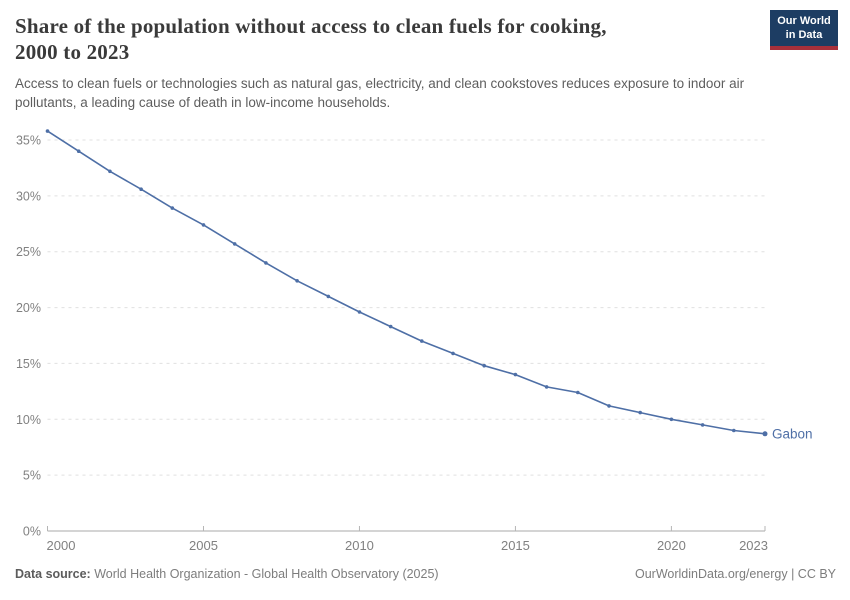 The height and width of the screenshot is (600, 850). I want to click on data-point-2023, so click(765, 434).